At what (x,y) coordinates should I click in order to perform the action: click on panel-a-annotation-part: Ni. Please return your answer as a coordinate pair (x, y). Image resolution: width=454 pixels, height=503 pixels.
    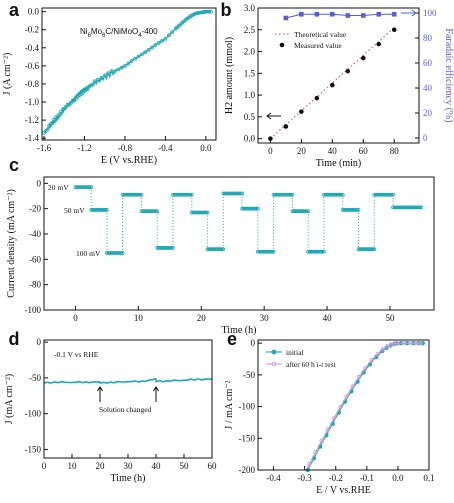
    Looking at the image, I should click on (84, 31).